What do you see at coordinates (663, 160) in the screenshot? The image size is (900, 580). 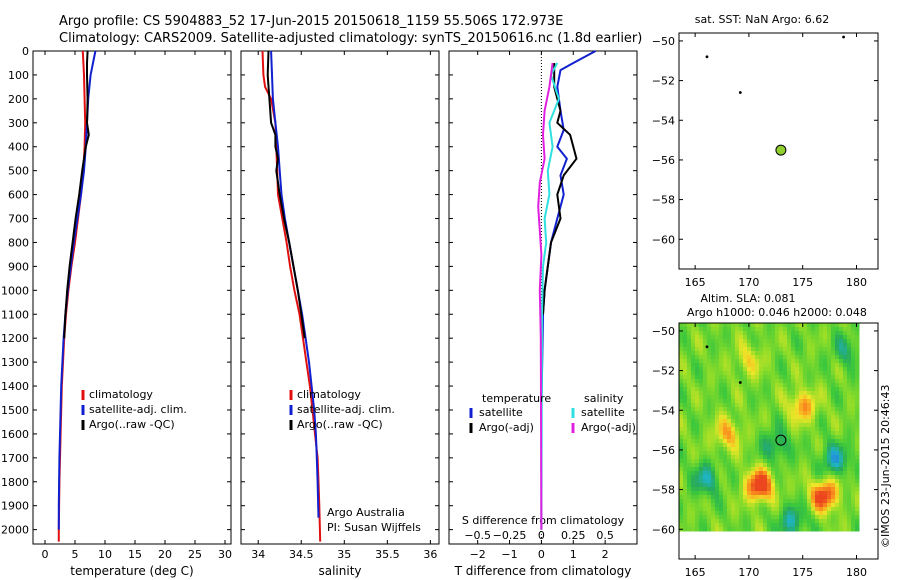 I see `y-tick-label: −56` at bounding box center [663, 160].